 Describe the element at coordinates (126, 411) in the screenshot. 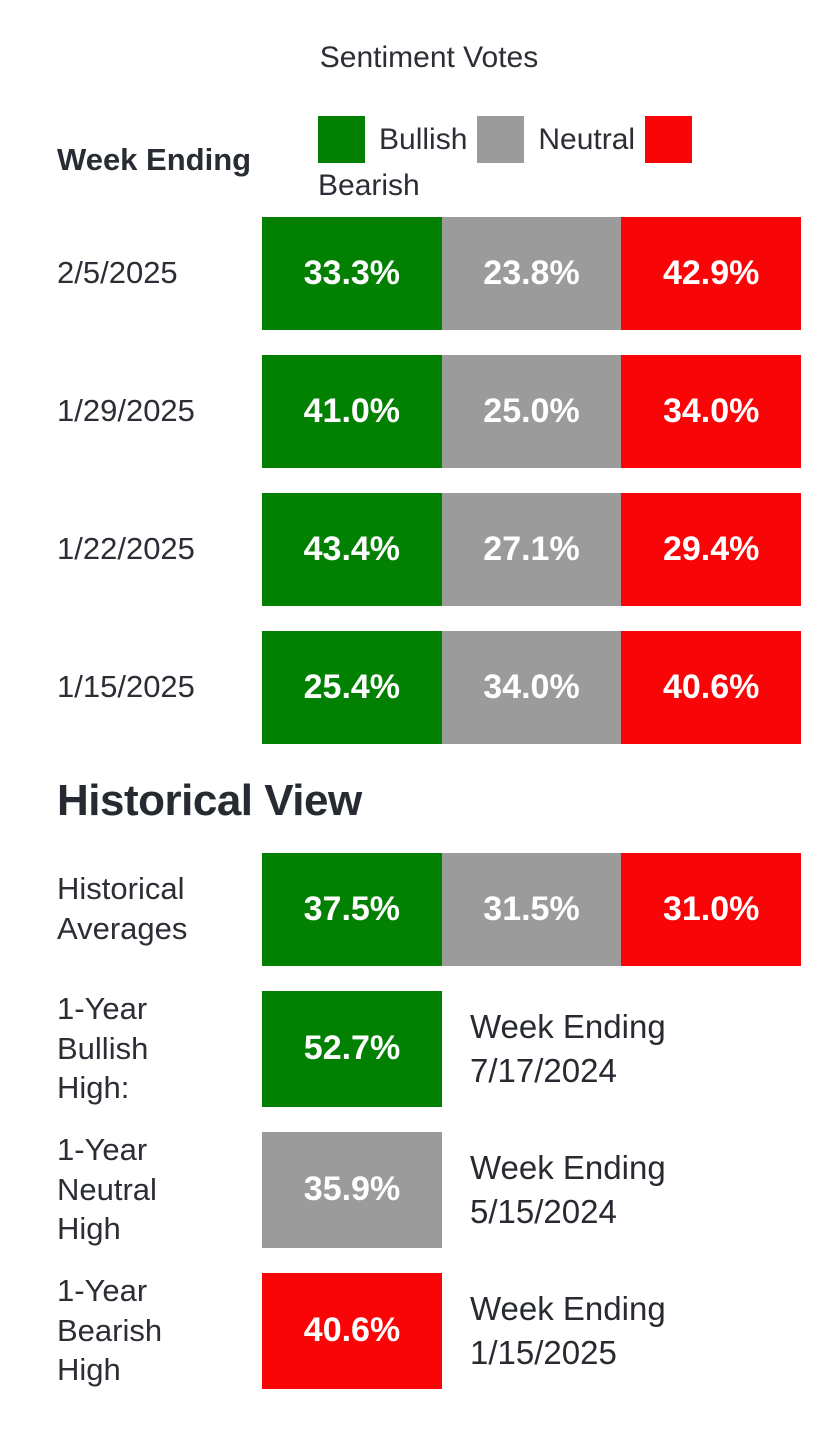

I see `row-date-label: 1/29/2025` at that location.